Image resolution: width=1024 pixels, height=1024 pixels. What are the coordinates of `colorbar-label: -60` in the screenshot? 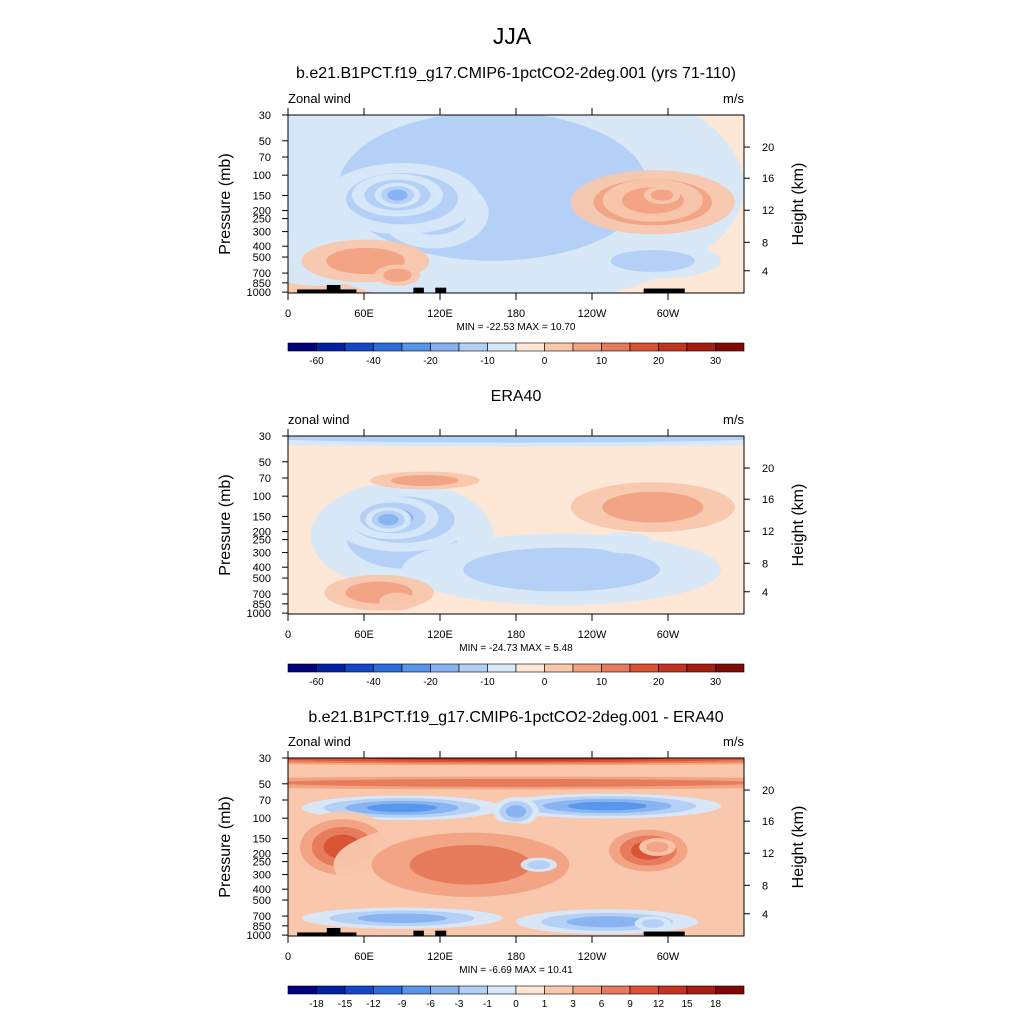 It's located at (316, 361).